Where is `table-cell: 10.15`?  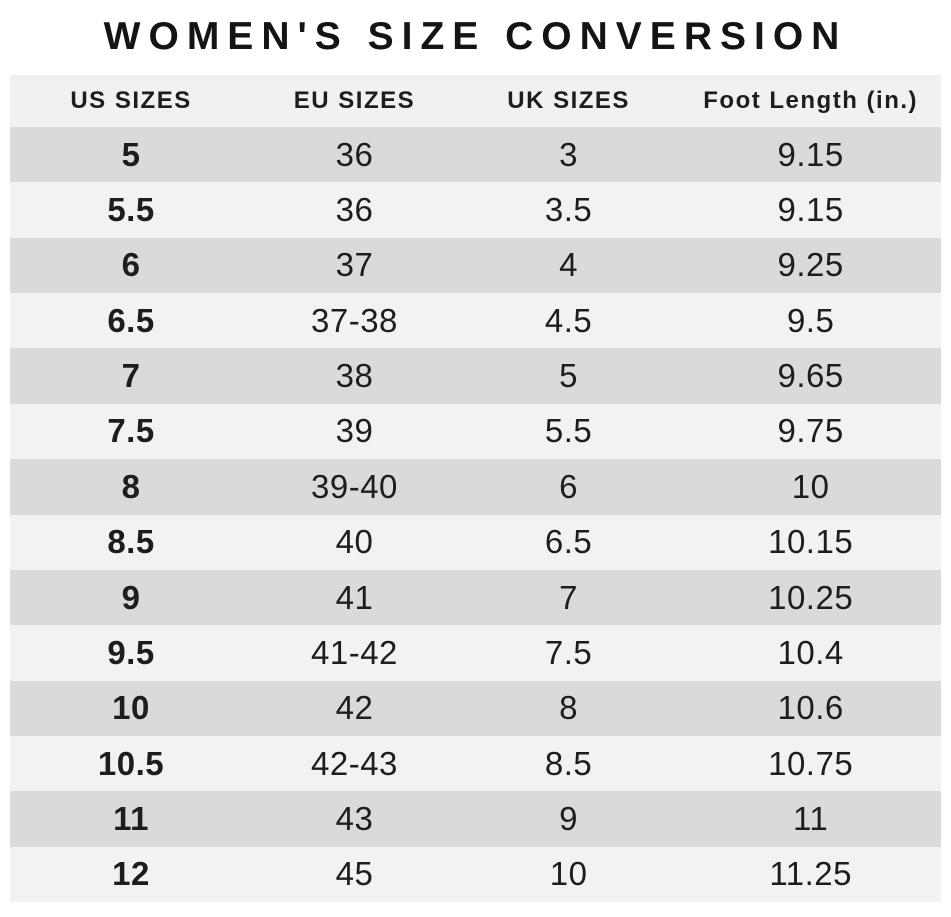 table-cell: 10.15 is located at coordinates (811, 542).